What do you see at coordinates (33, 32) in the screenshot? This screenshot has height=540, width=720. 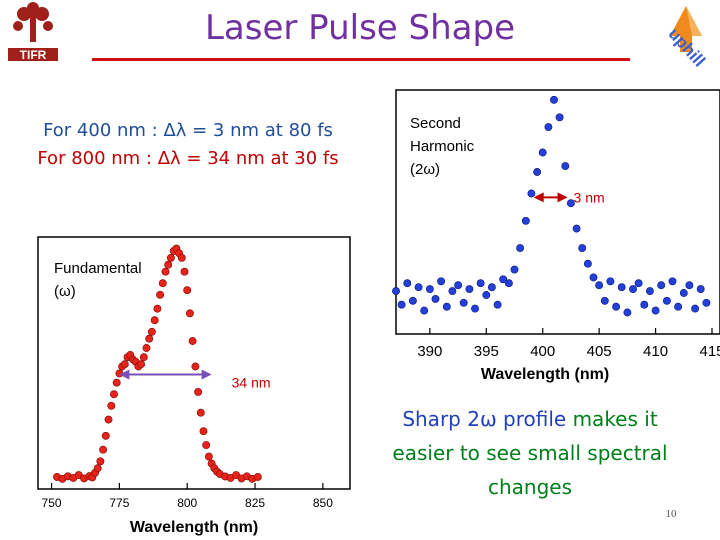 I see `tifr-logo: TIFR` at bounding box center [33, 32].